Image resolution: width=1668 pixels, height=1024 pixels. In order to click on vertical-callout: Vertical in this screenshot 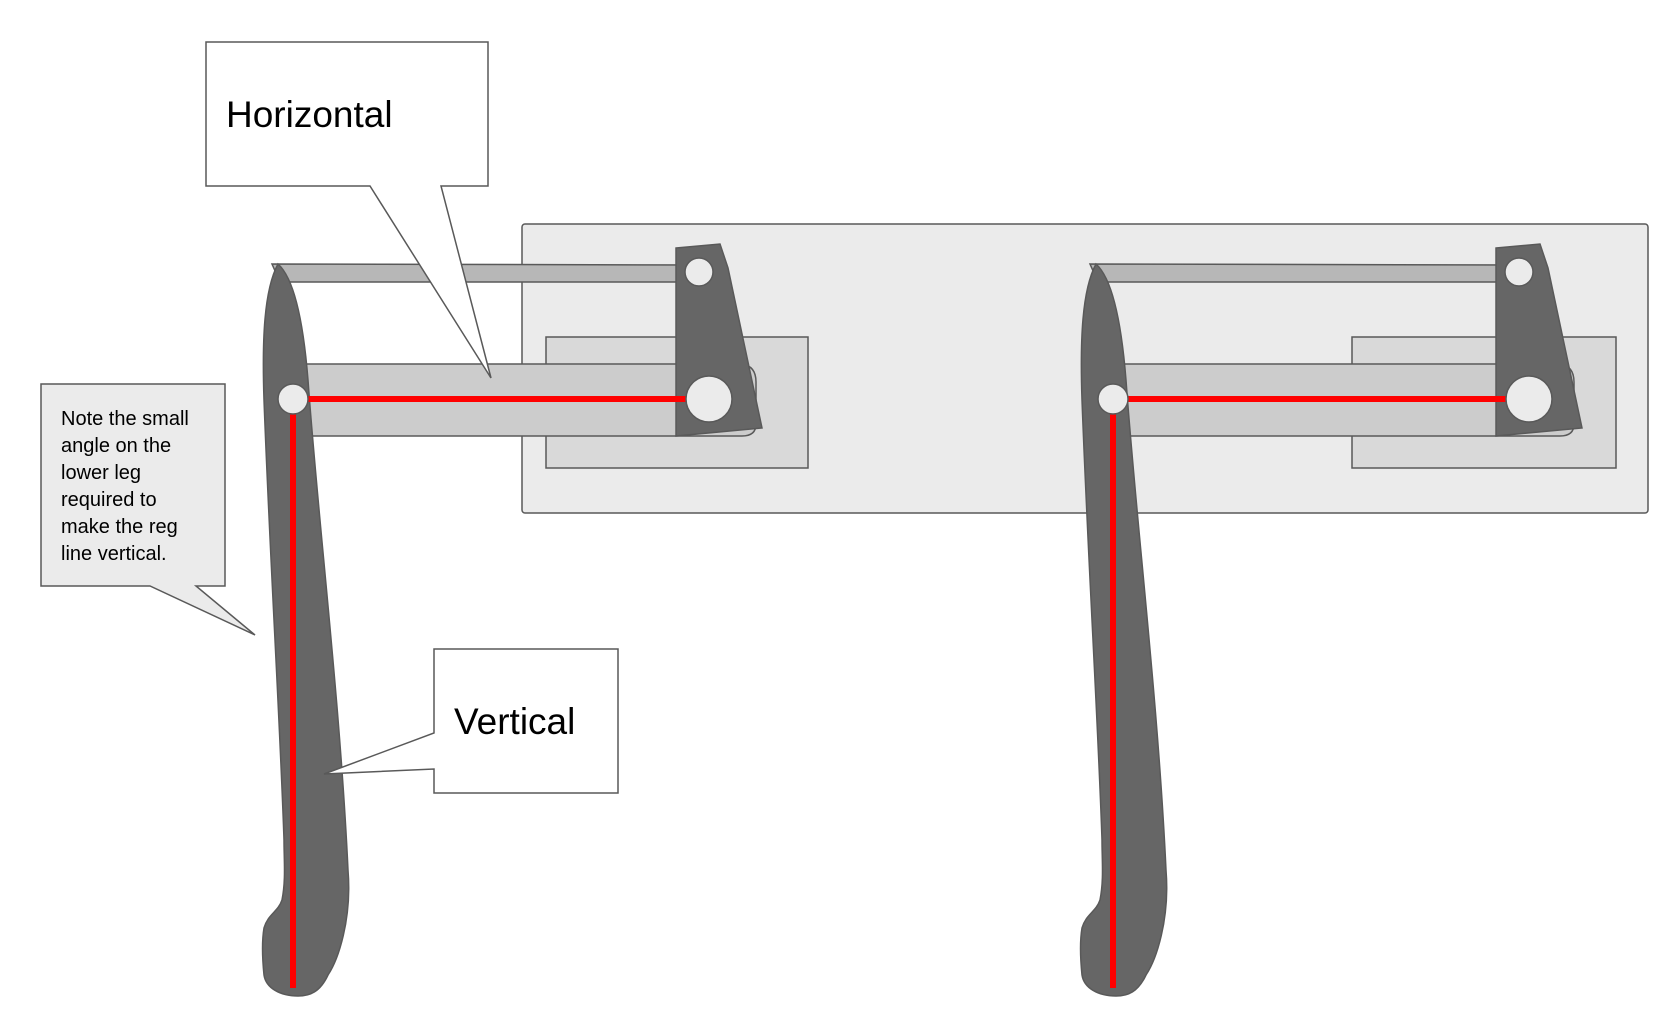, I will do `click(471, 721)`.